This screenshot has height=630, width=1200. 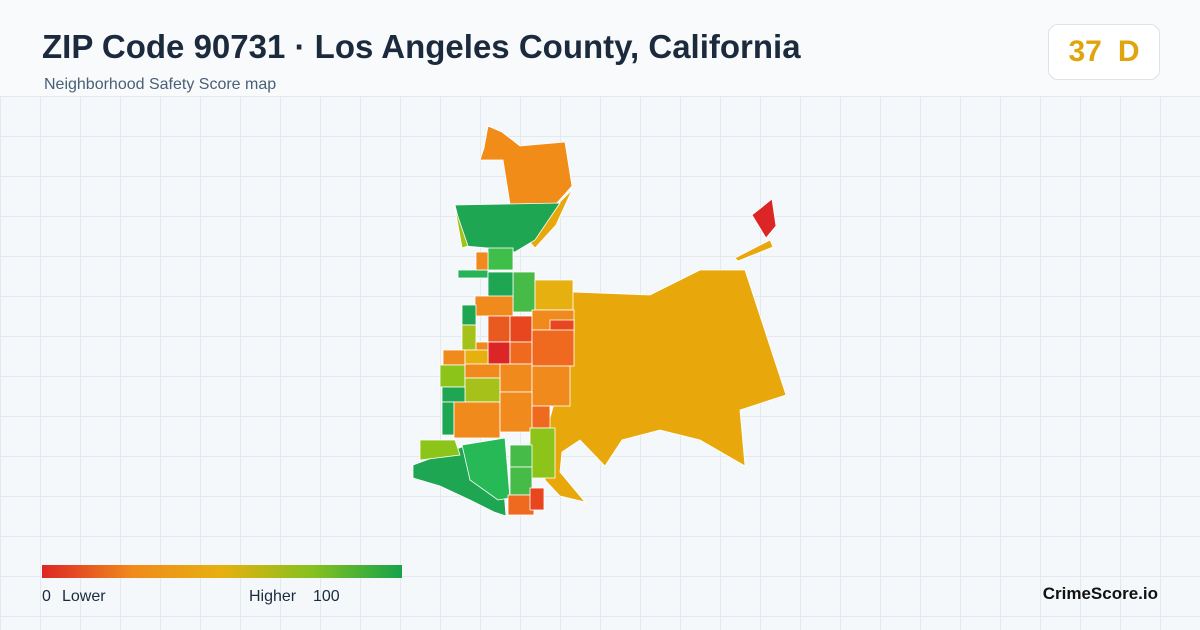 What do you see at coordinates (160, 84) in the screenshot?
I see `subtitle: Neighborhood Safety Score map` at bounding box center [160, 84].